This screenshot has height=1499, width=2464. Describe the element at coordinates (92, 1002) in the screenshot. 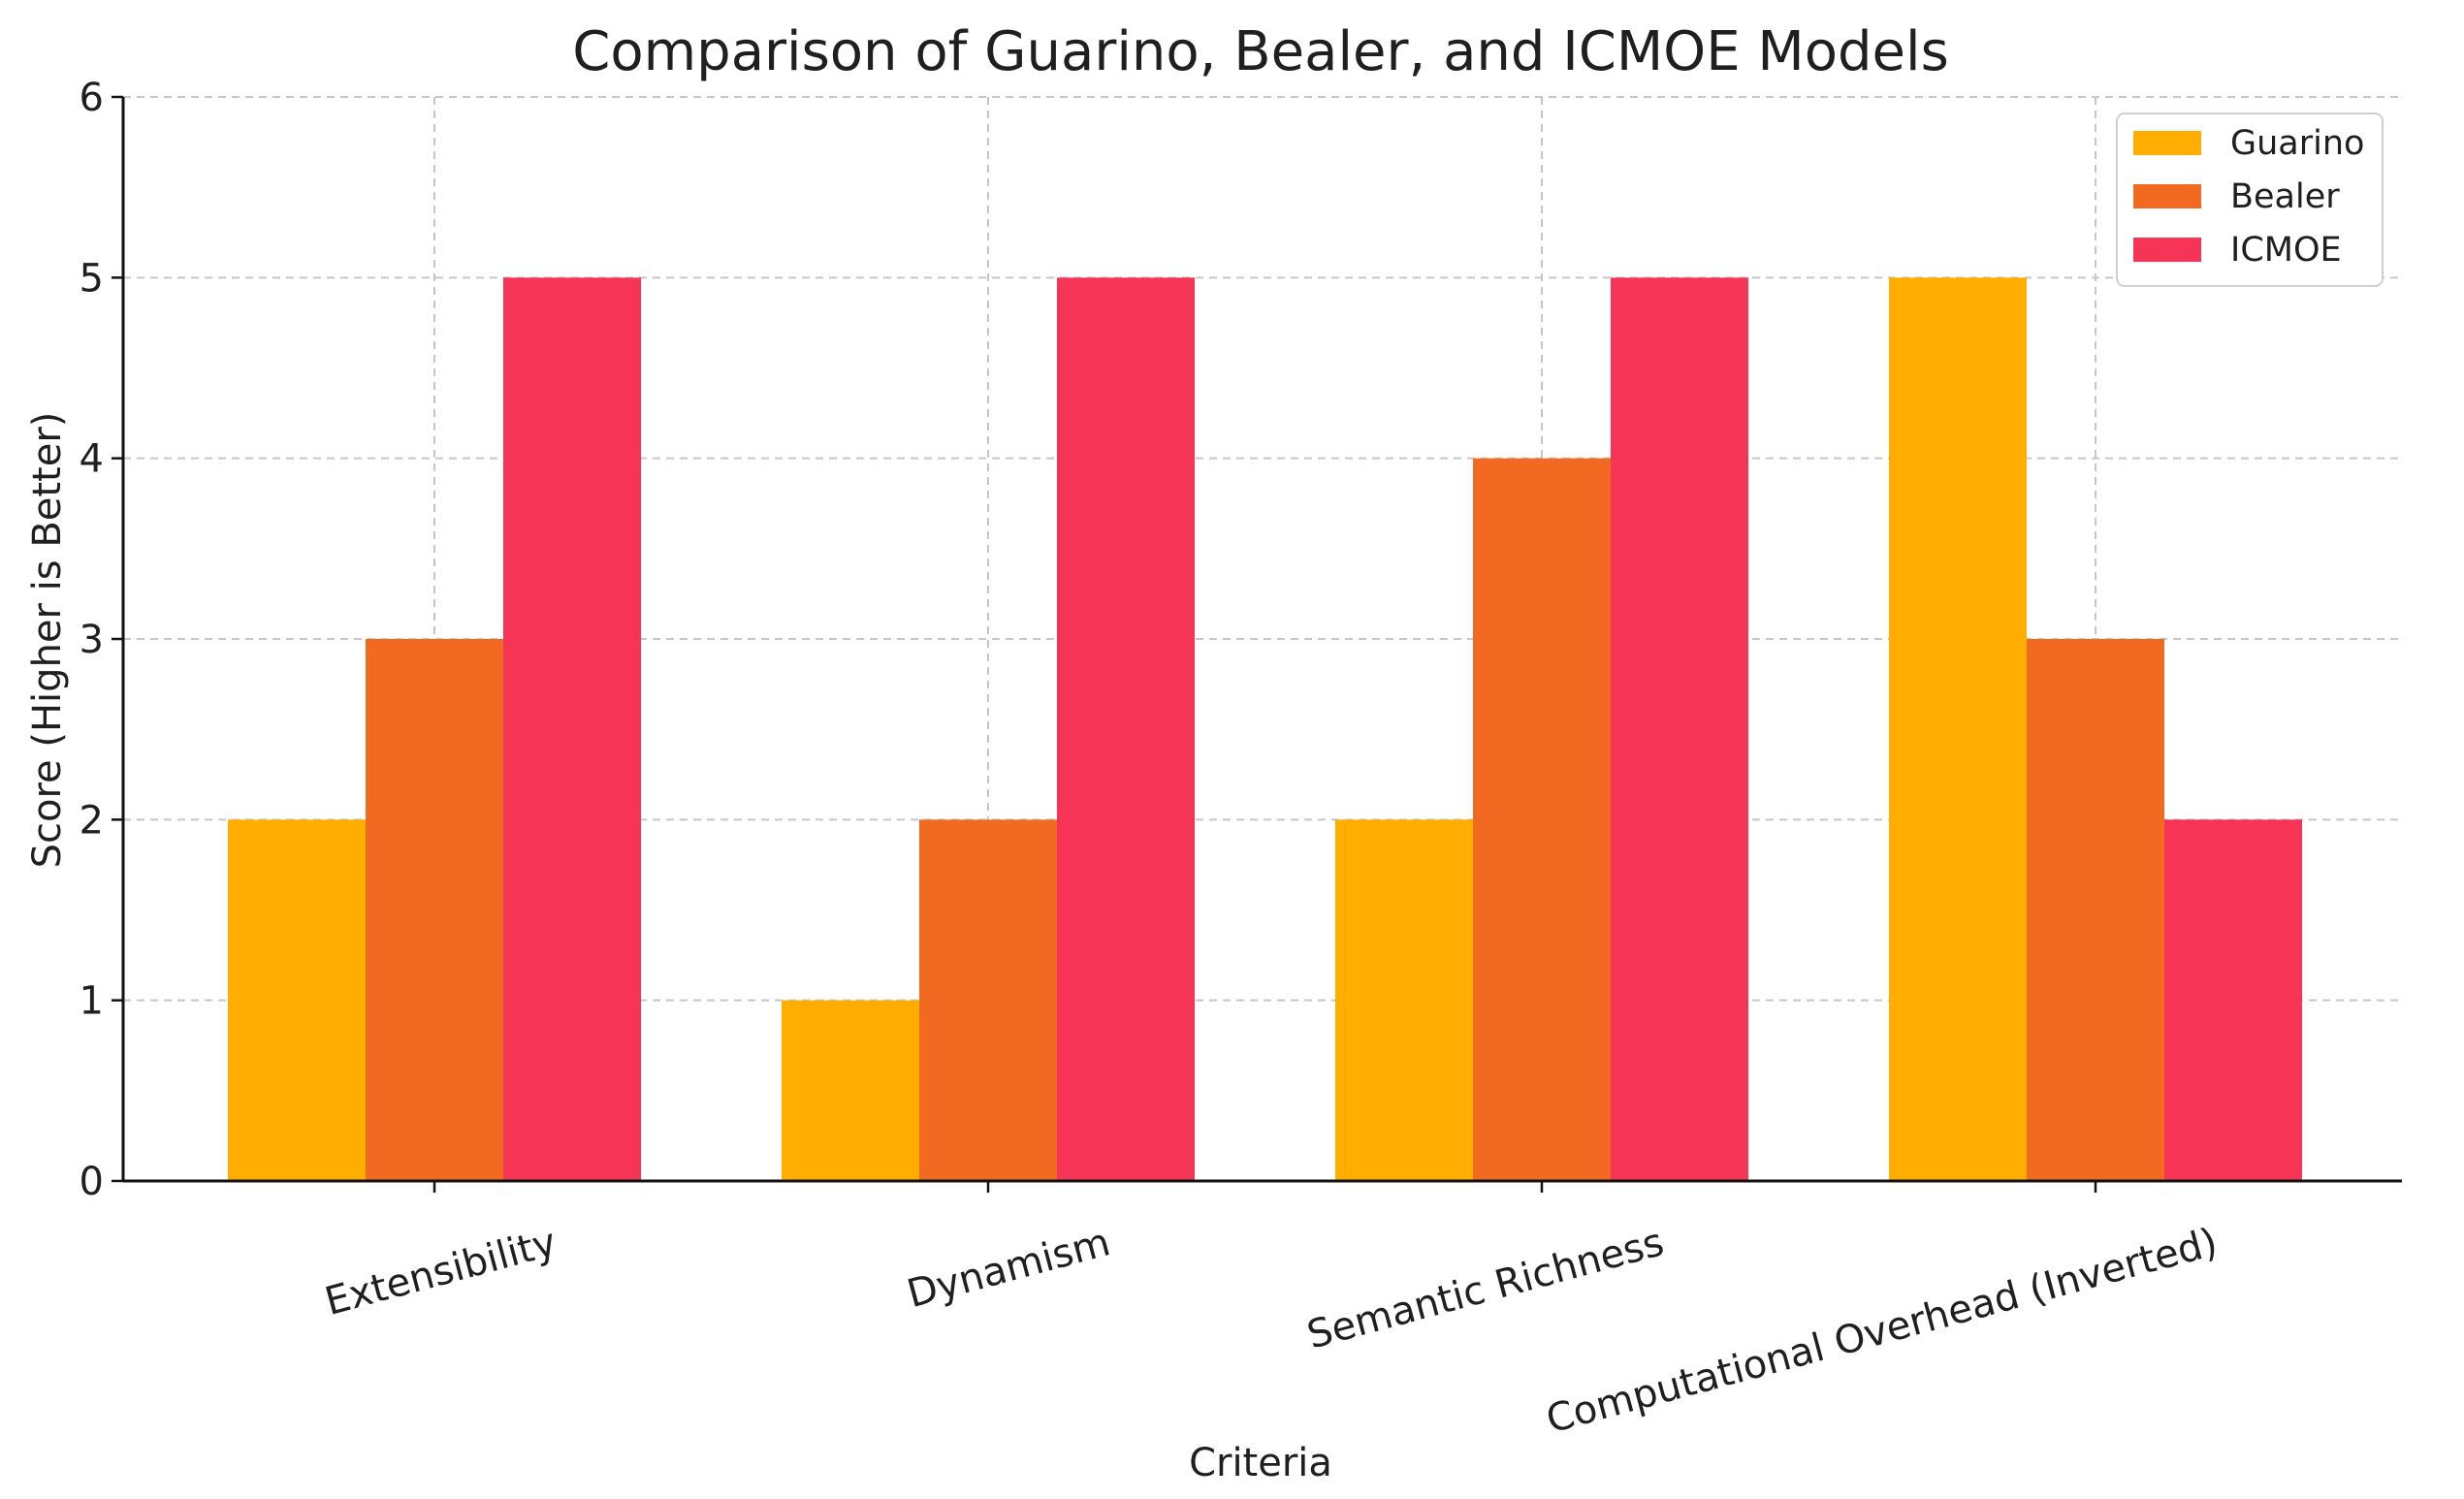

I see `y-tick-label: 1` at that location.